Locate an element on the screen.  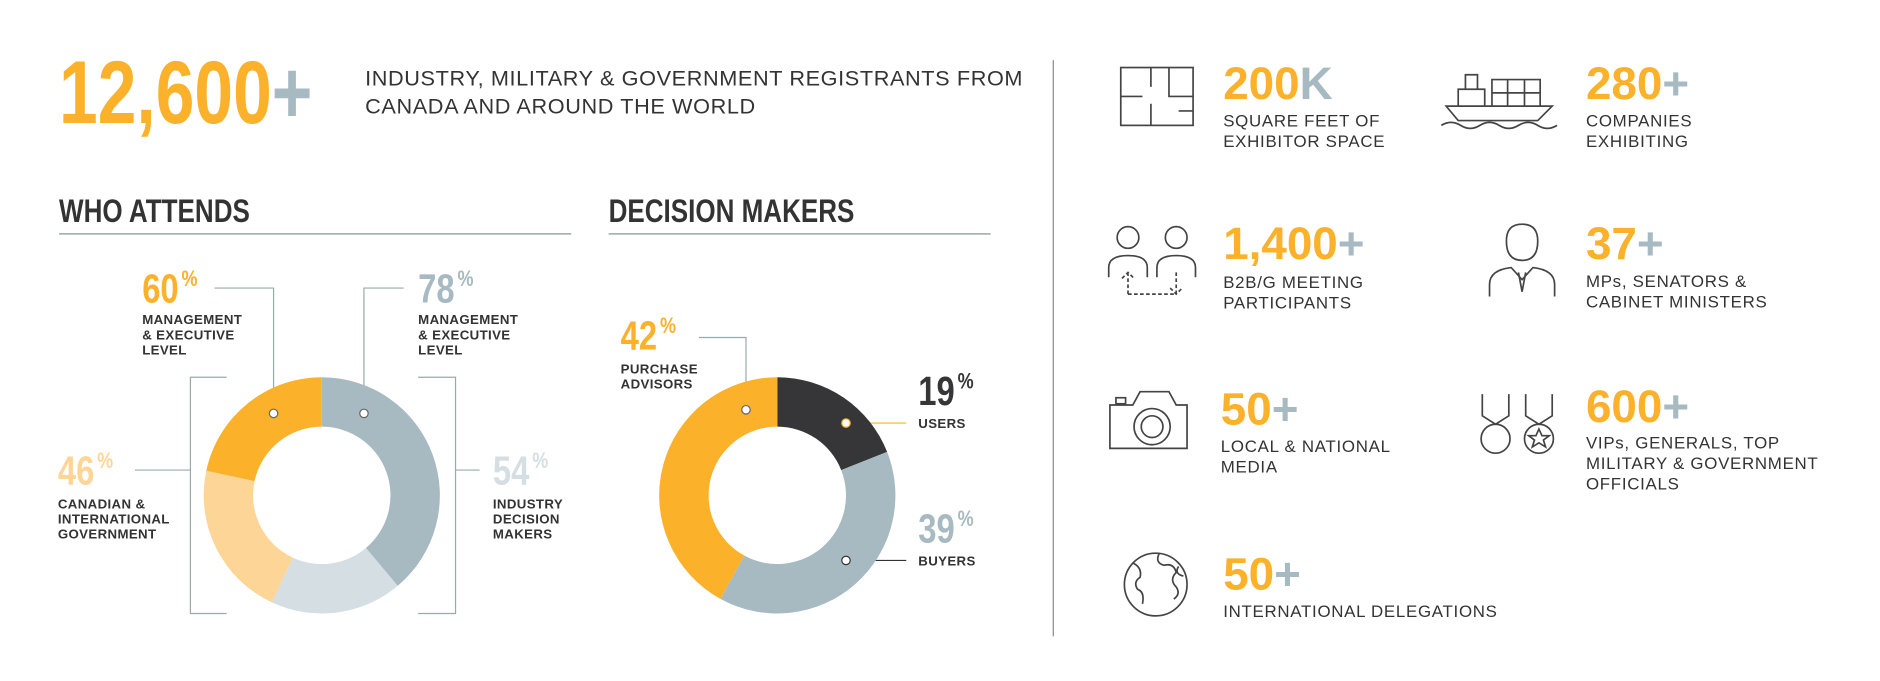
stat-label: INDUSTRY is located at coordinates (528, 504).